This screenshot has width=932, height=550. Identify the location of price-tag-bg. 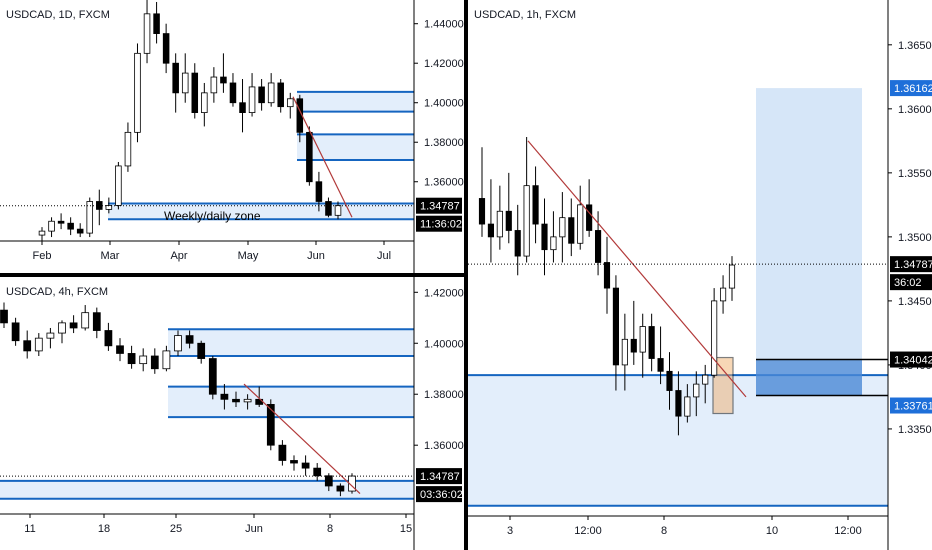
(911, 264).